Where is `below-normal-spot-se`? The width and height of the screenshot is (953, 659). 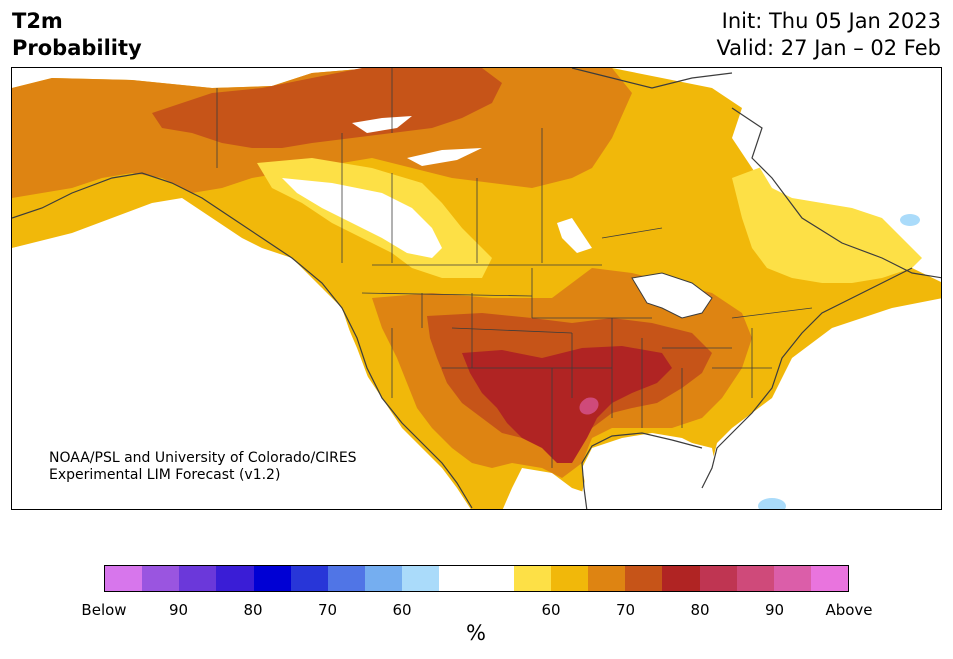 below-normal-spot-se is located at coordinates (772, 503).